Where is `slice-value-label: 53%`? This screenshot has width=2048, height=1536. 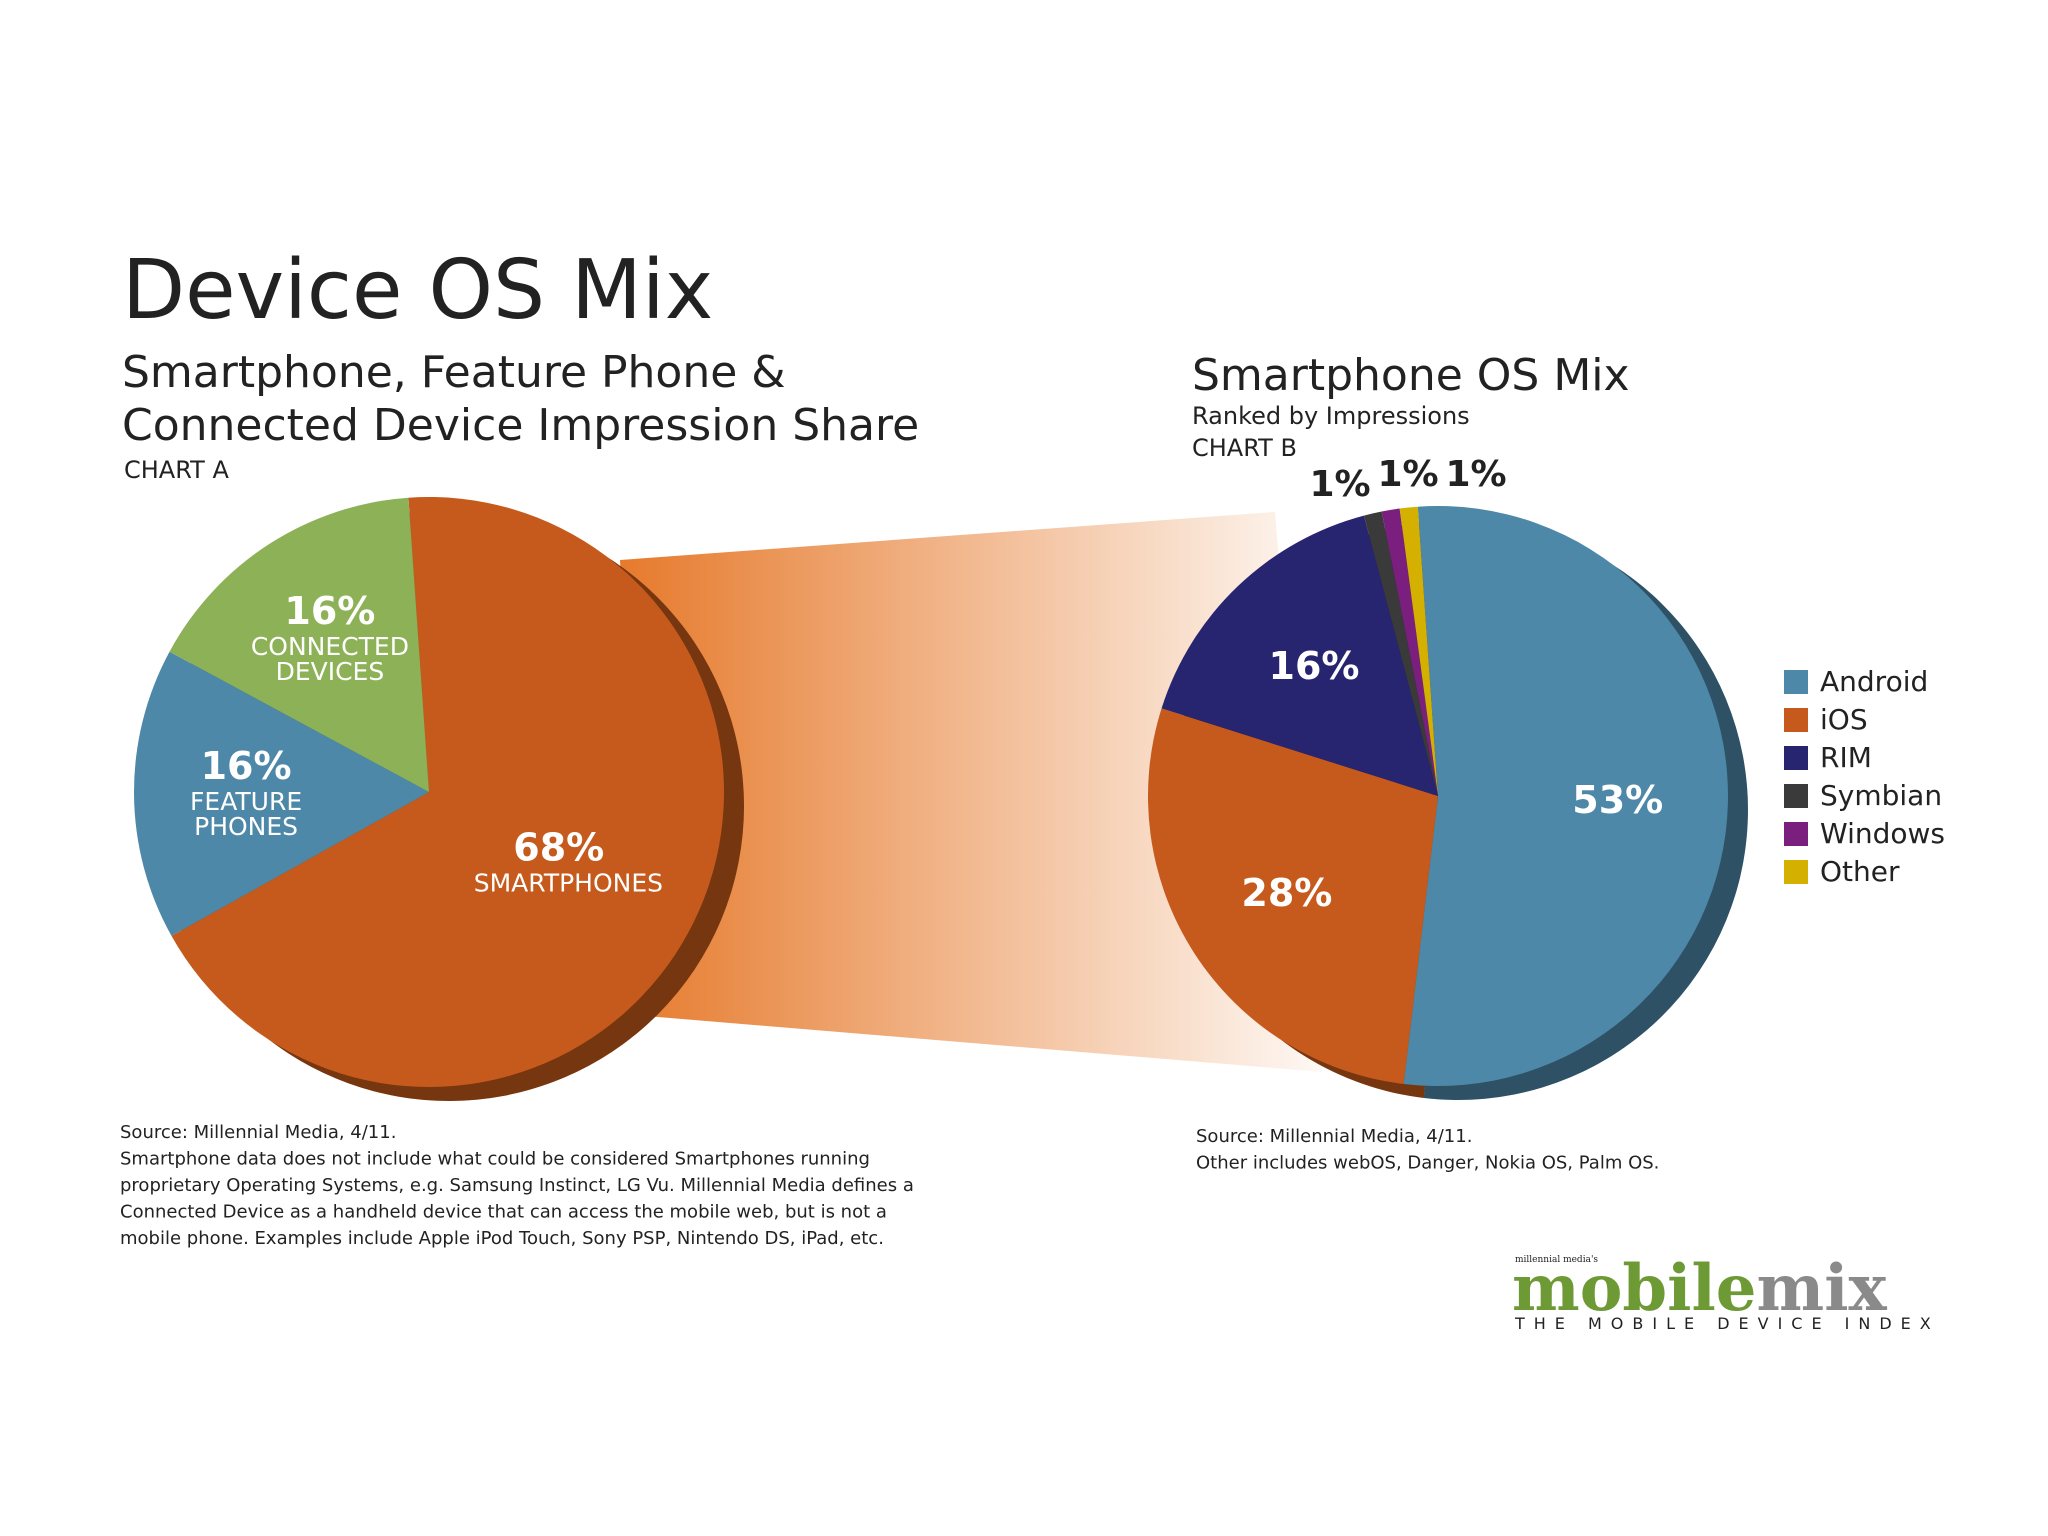 slice-value-label: 53% is located at coordinates (1618, 800).